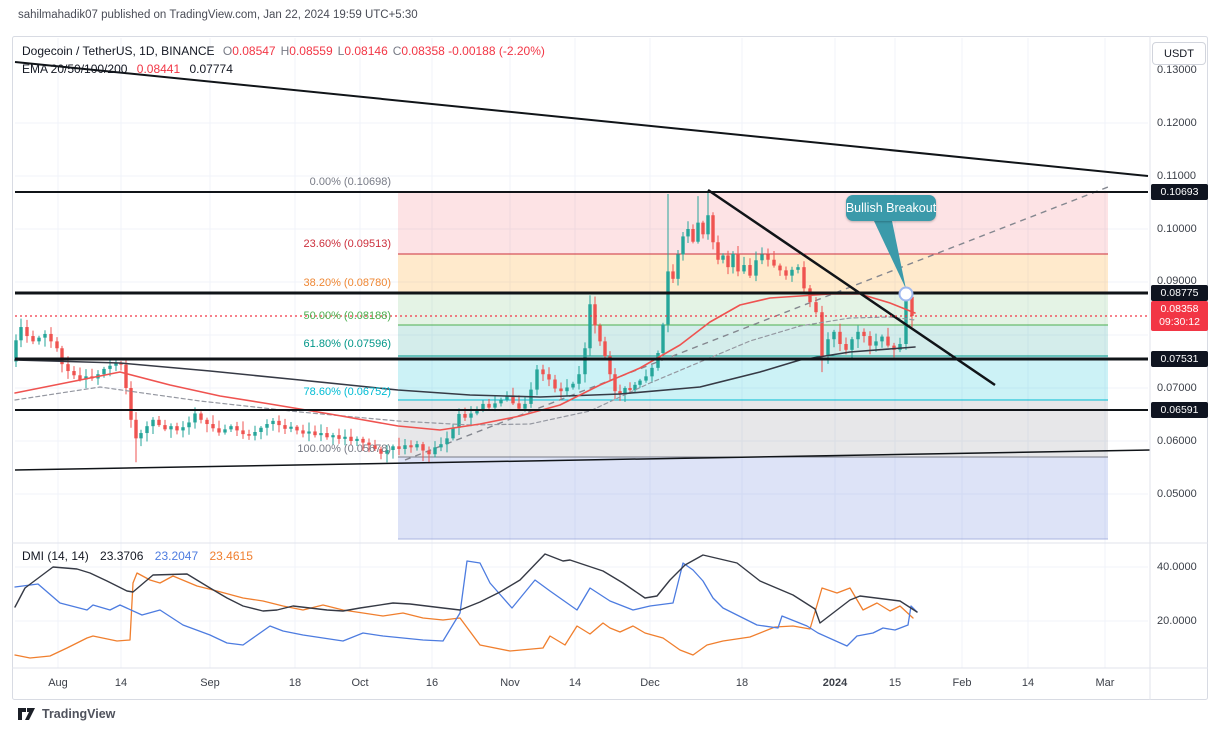 Image resolution: width=1220 pixels, height=740 pixels. What do you see at coordinates (1179, 53) in the screenshot?
I see `currency-unit-button: USDT` at bounding box center [1179, 53].